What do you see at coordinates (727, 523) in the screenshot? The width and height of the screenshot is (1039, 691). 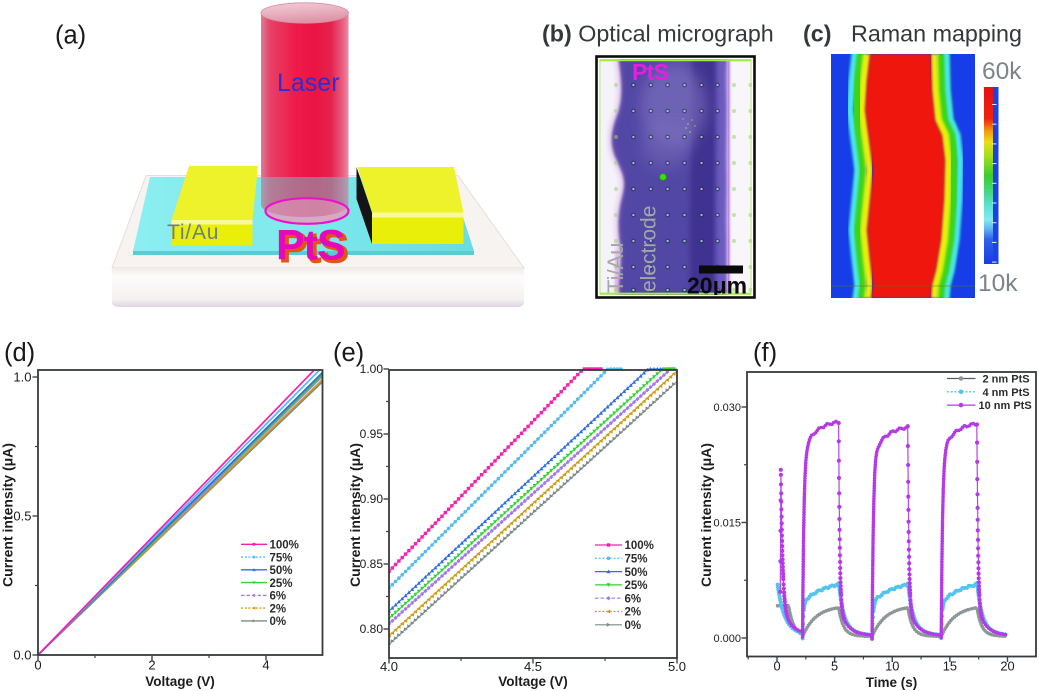 I see `svg-text: 0.015` at bounding box center [727, 523].